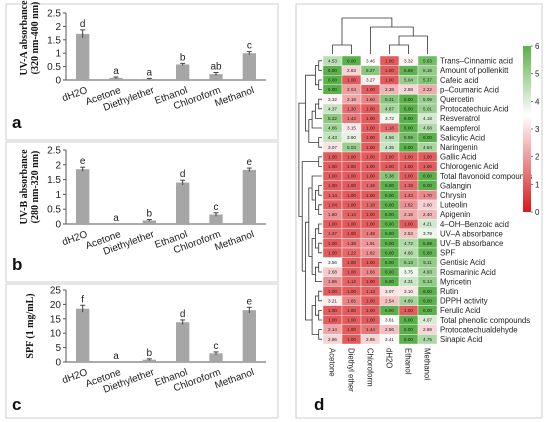  I want to click on bar-Chloroform, so click(216, 357).